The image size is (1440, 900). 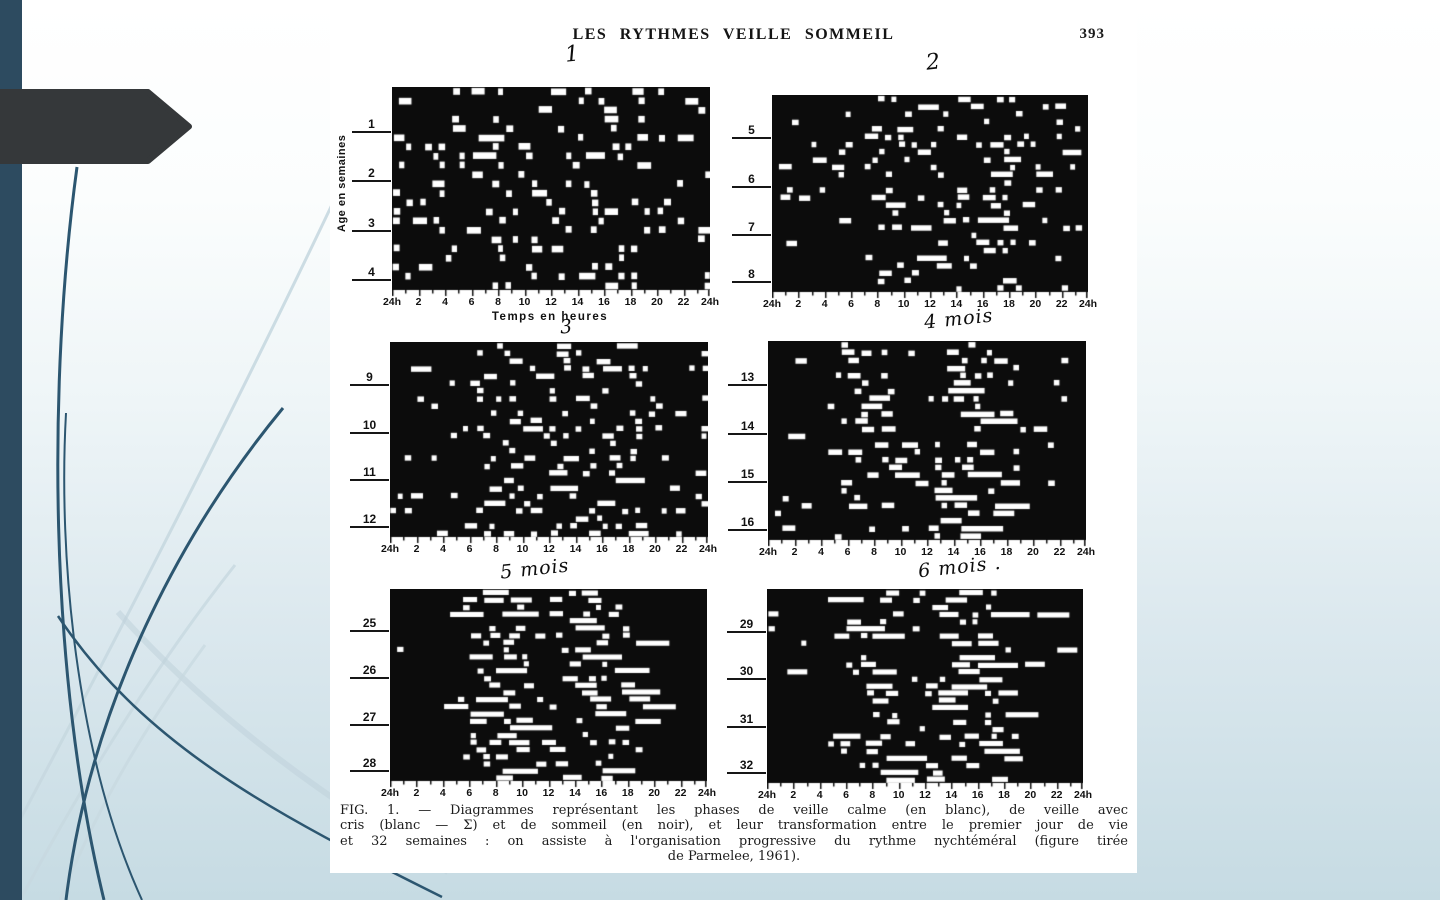 What do you see at coordinates (751, 228) in the screenshot?
I see `week-label: 7` at bounding box center [751, 228].